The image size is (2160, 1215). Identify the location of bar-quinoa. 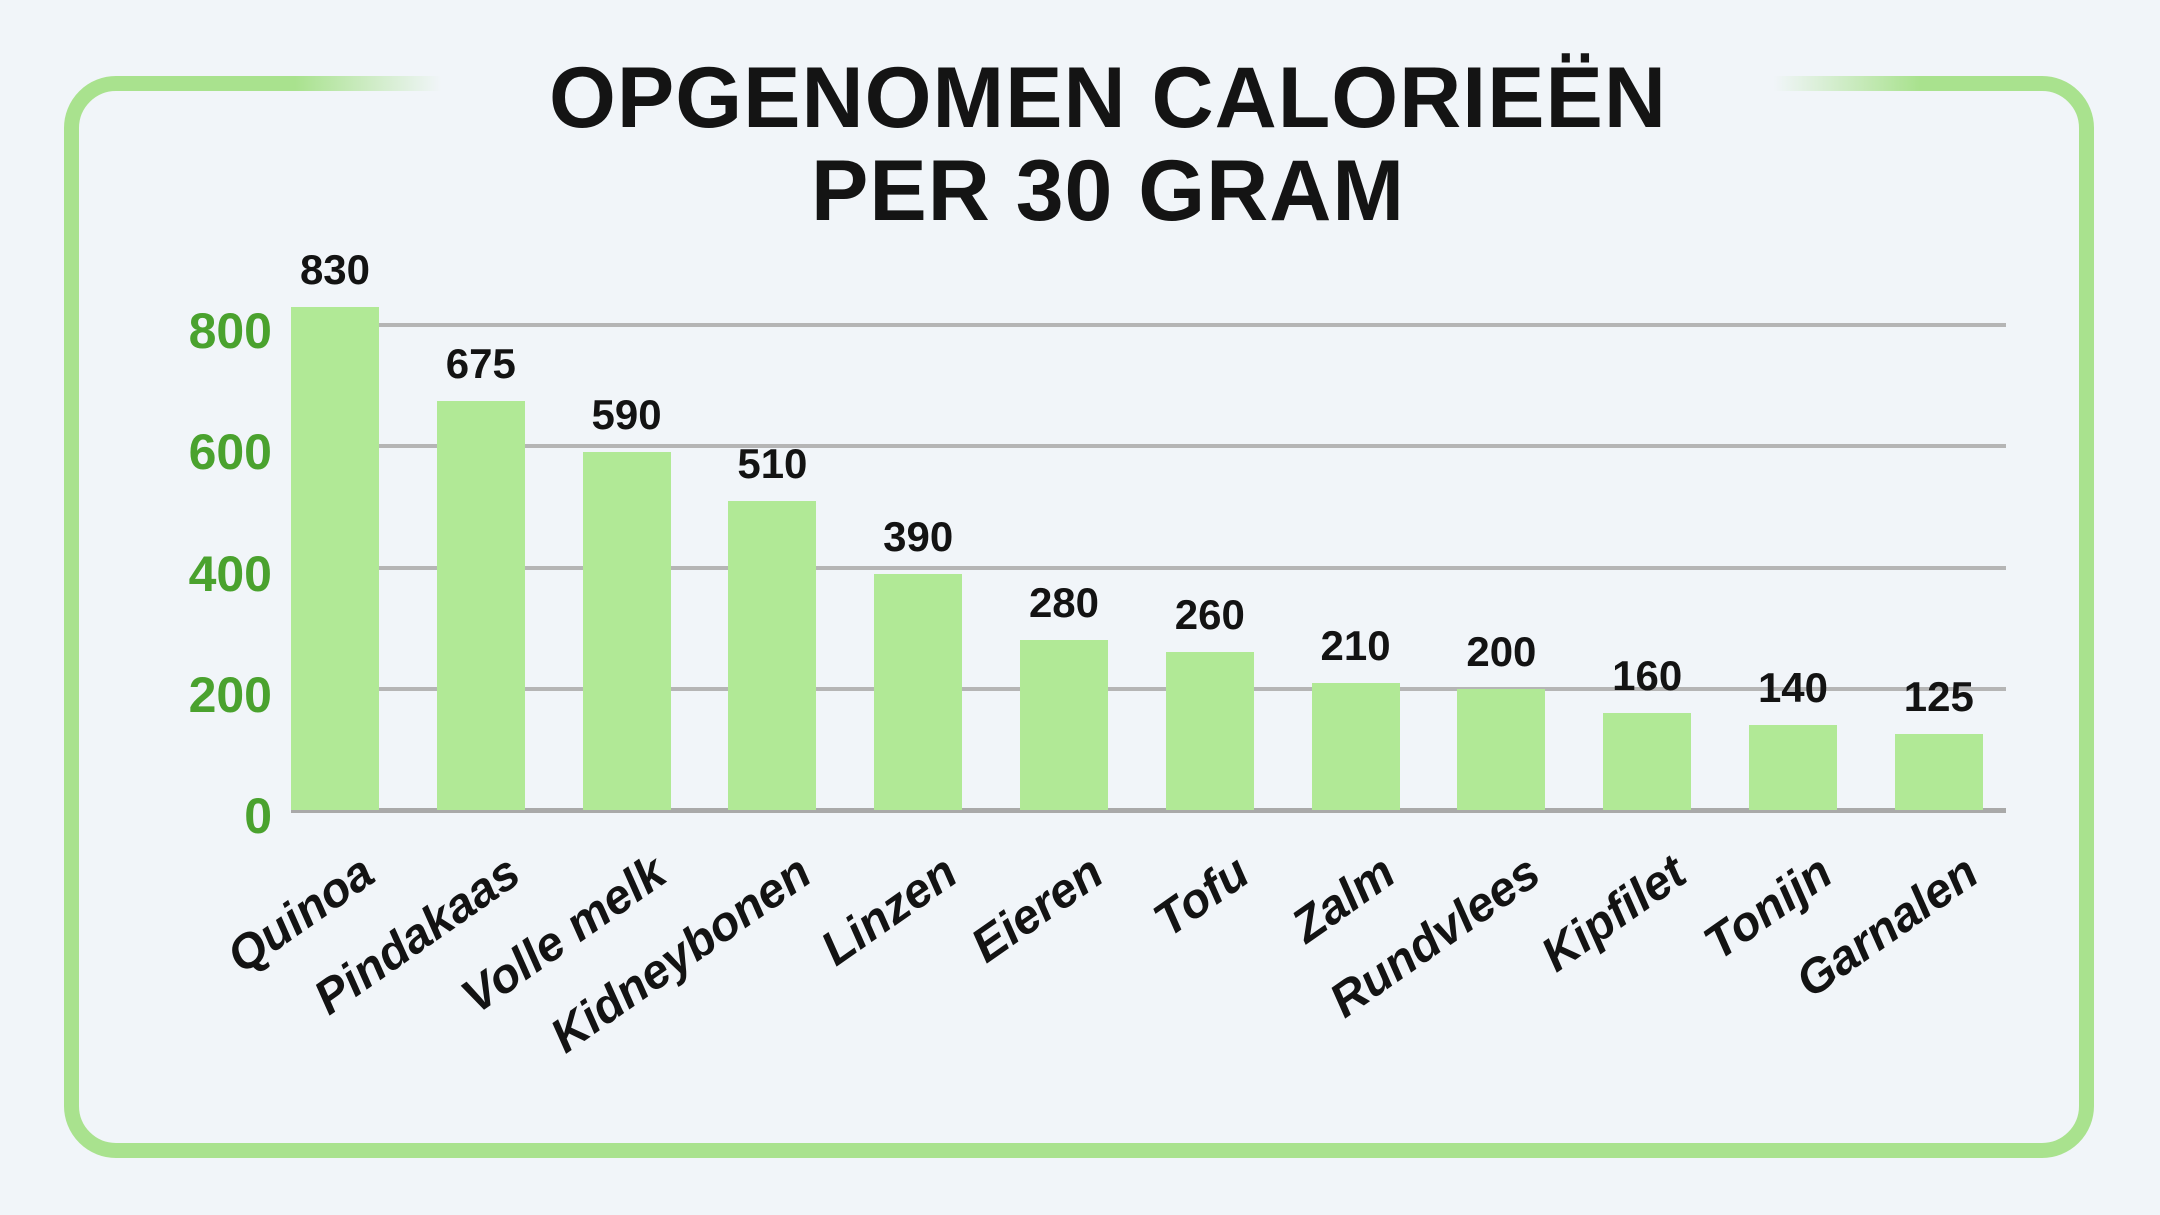
(335, 558).